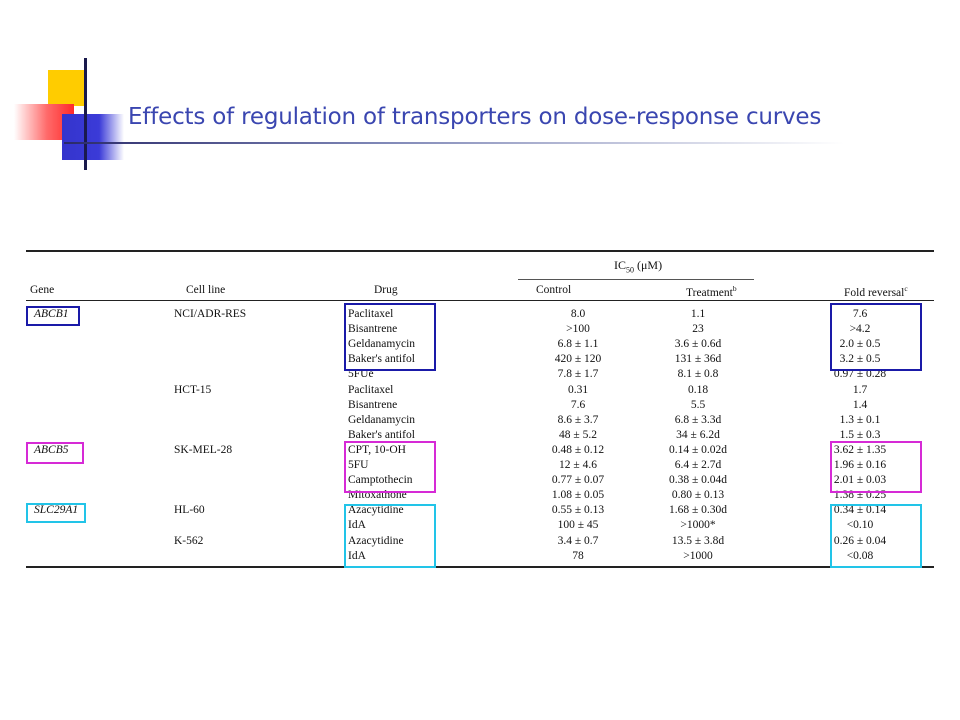 The image size is (960, 720). I want to click on control-ic50-cell: 48 ± 5.2, so click(578, 434).